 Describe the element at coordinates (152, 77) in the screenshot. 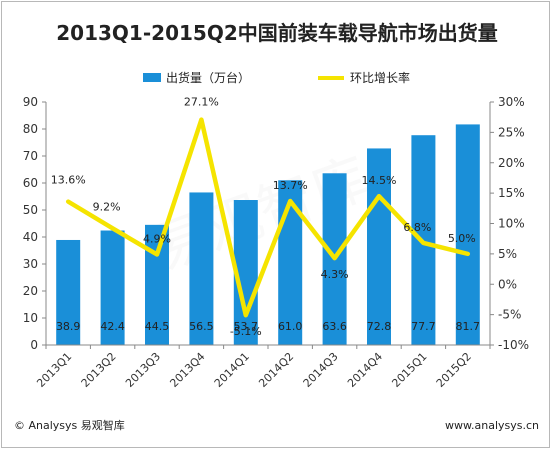

I see `legend-swatch-shipments` at that location.